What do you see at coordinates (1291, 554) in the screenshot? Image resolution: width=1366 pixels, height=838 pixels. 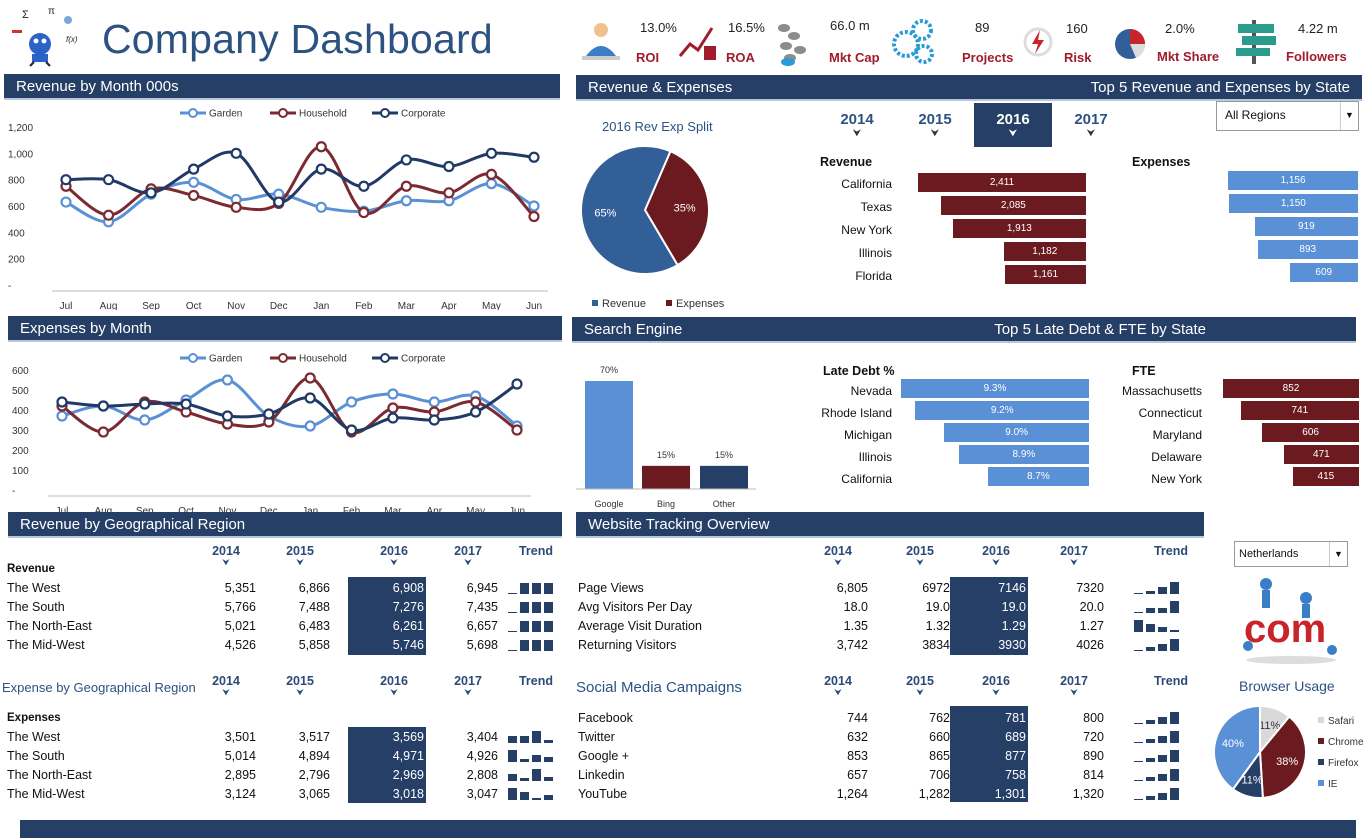 I see `country-dropdown: Netherlands ▼` at bounding box center [1291, 554].